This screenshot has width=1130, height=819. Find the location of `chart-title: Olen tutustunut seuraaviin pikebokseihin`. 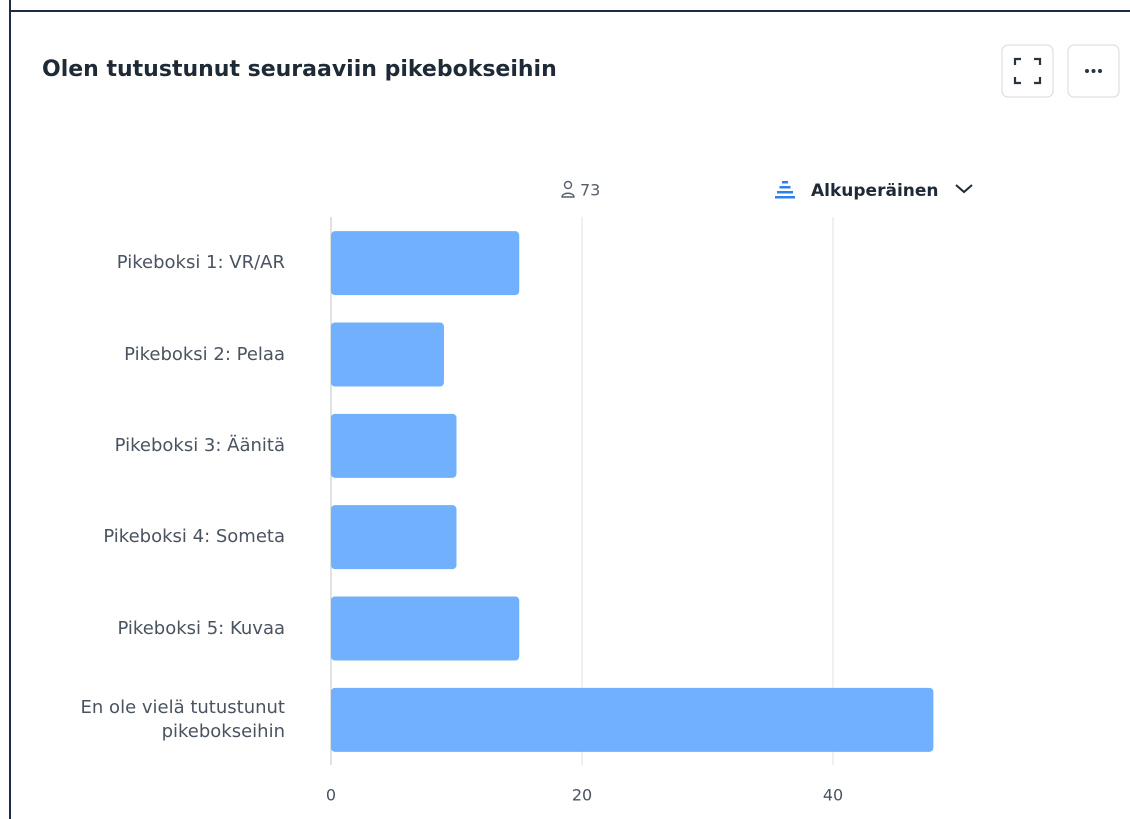

chart-title: Olen tutustunut seuraaviin pikebokseihin is located at coordinates (299, 69).